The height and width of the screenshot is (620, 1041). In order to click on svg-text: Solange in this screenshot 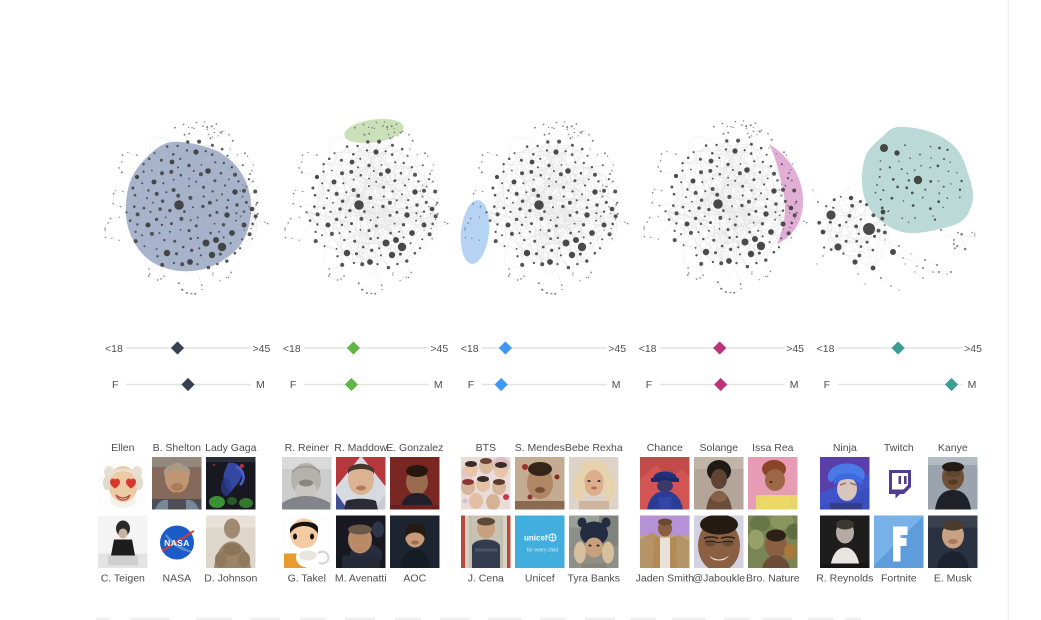, I will do `click(719, 448)`.